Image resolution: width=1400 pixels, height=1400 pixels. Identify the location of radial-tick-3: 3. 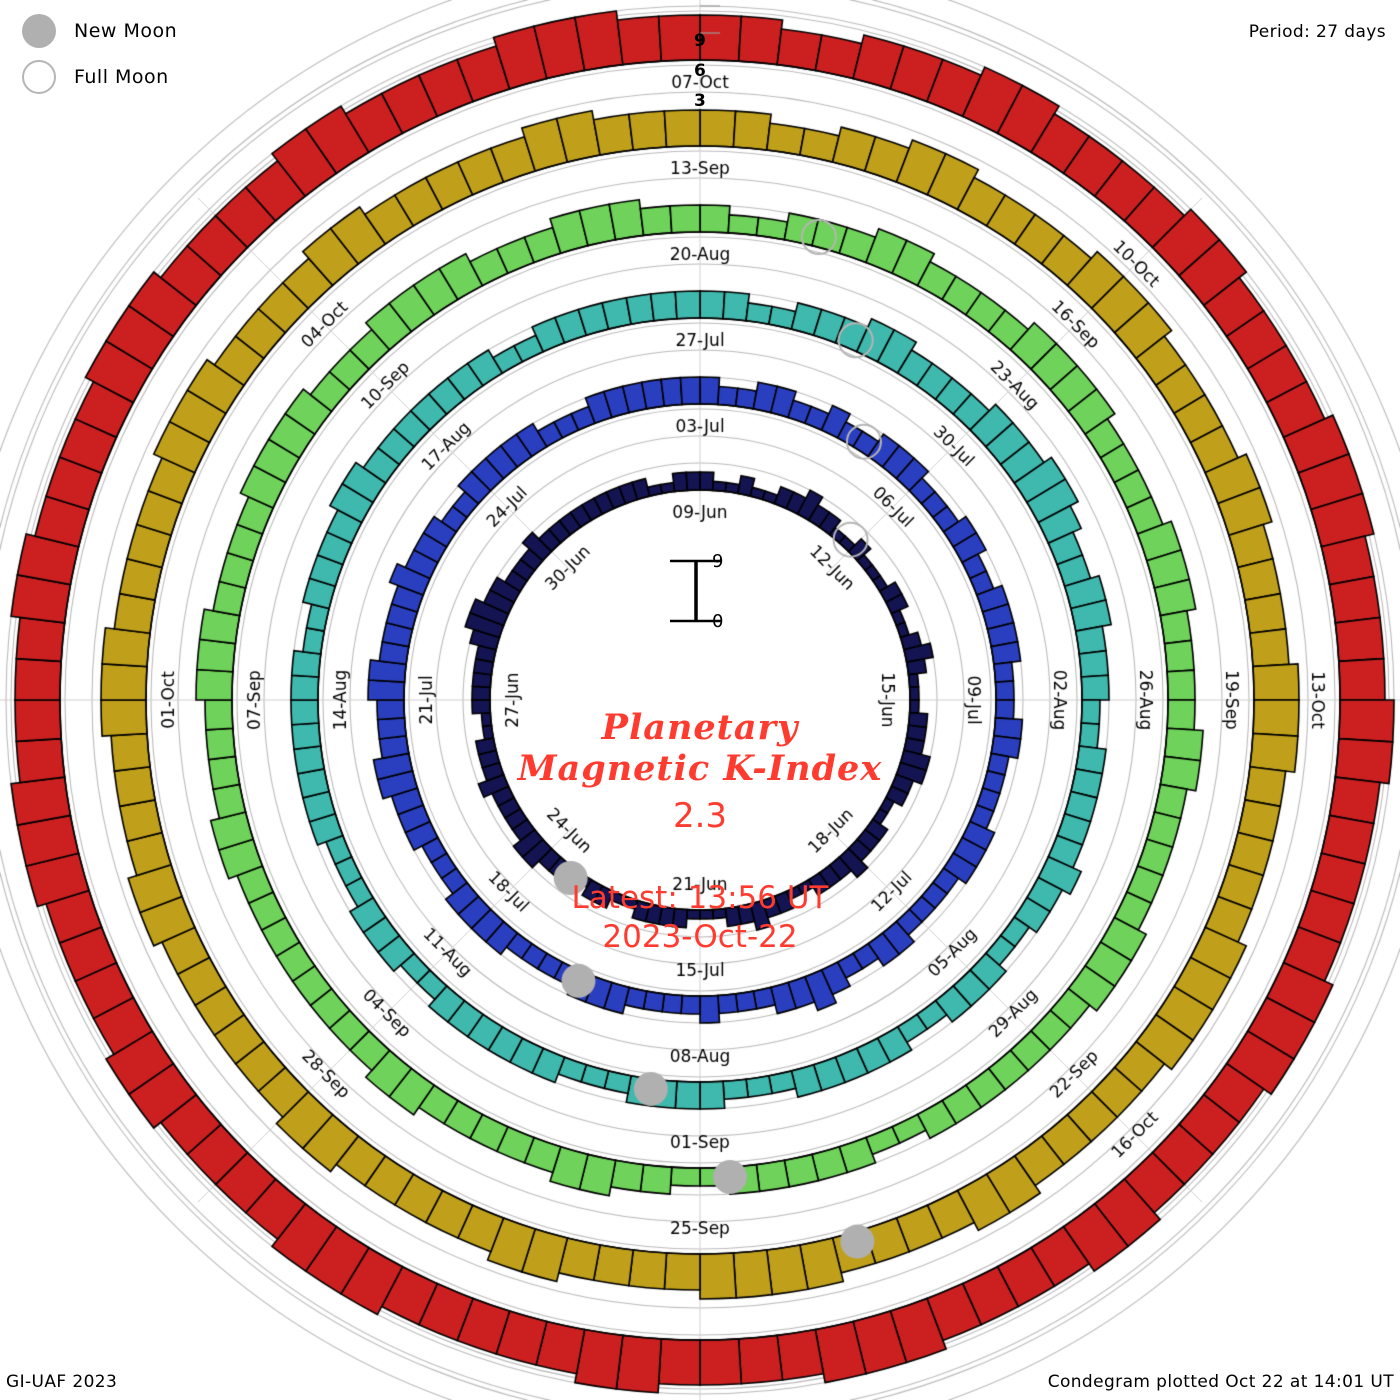
(700, 101).